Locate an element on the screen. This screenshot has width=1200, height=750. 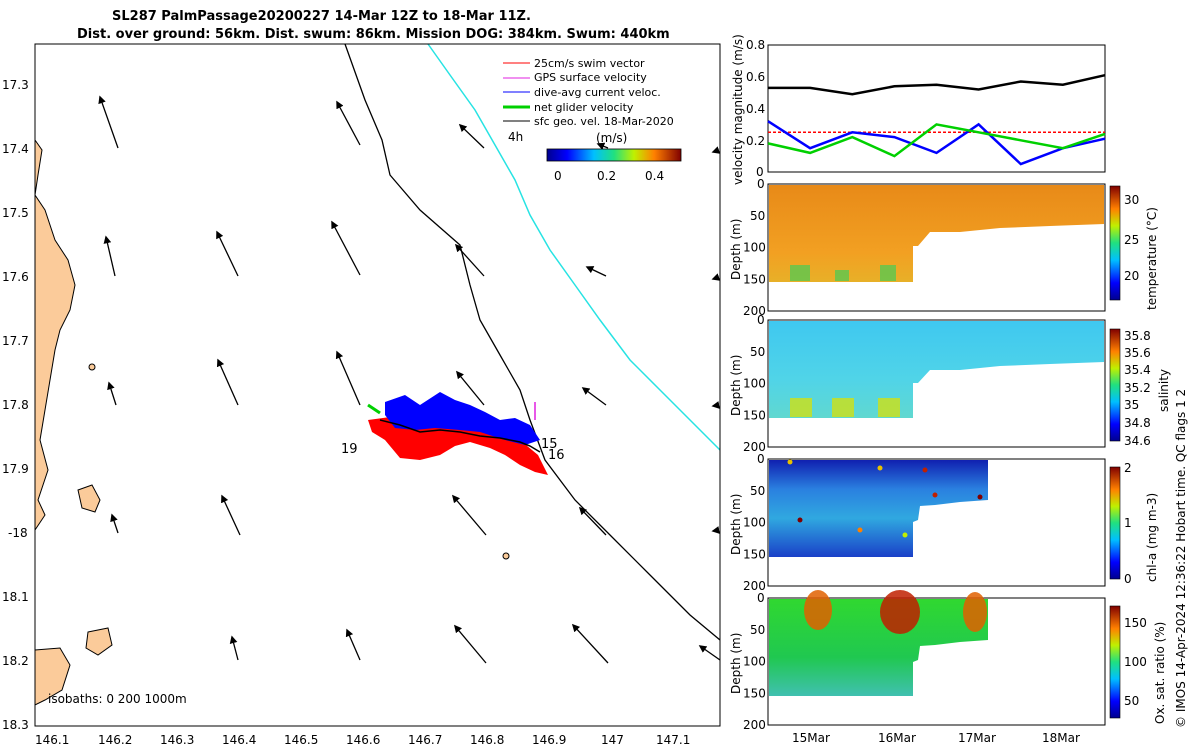
date-tick: 17Mar is located at coordinates (977, 738).